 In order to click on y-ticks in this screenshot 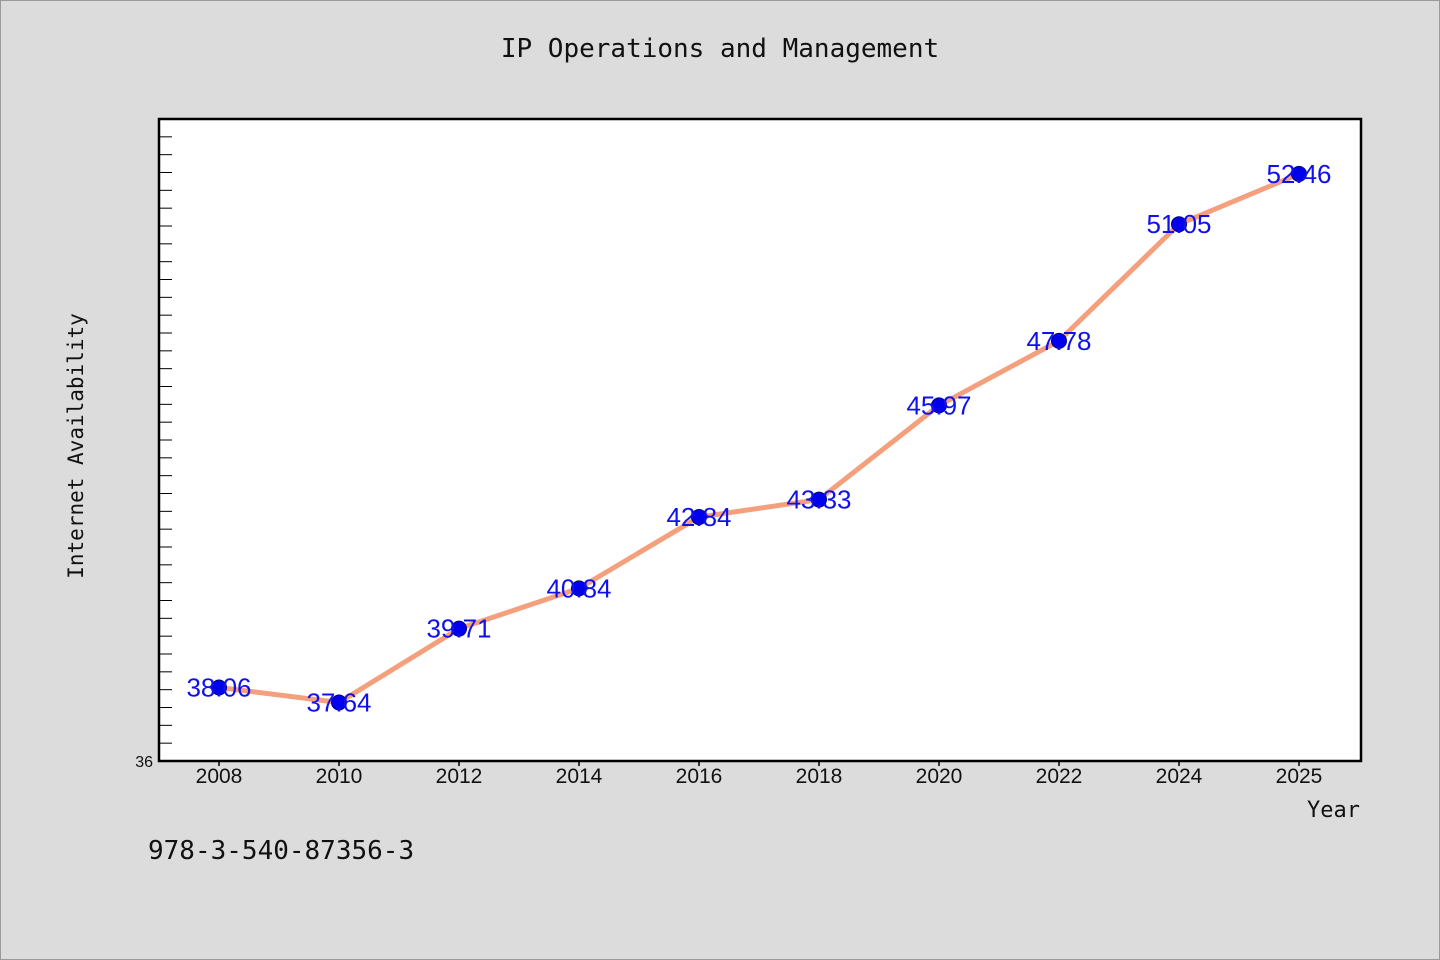, I will do `click(165, 440)`.